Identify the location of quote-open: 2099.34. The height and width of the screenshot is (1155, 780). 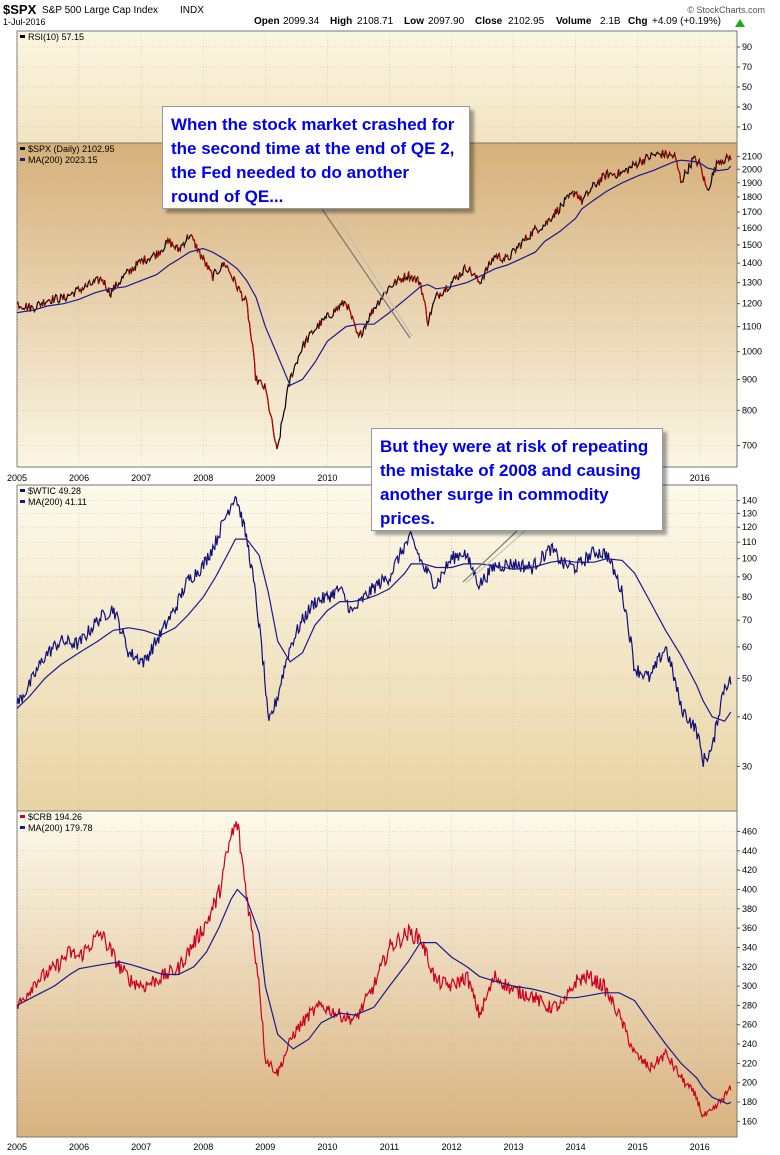
(301, 21).